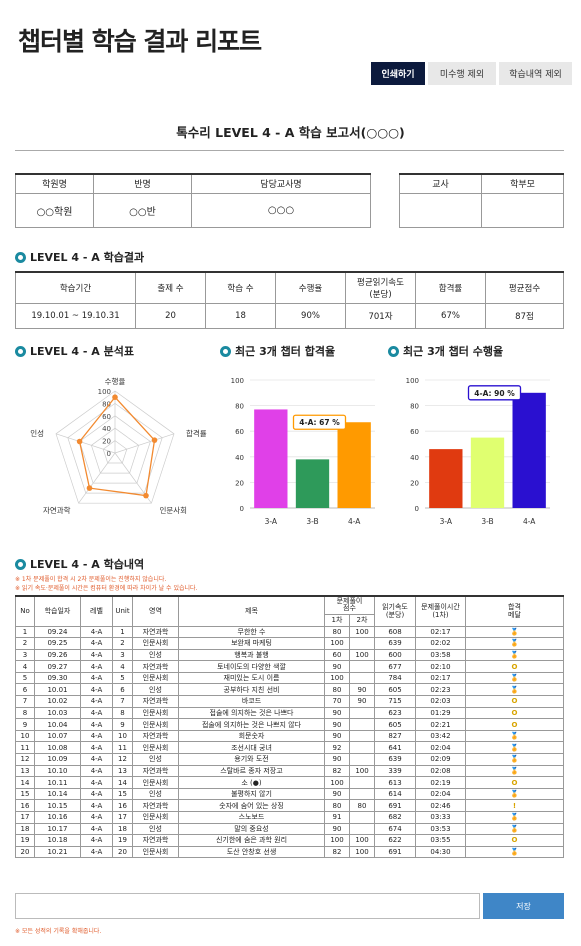 Image resolution: width=581 pixels, height=946 pixels. I want to click on footer-note: ※ 모든 성적의 기록을 확해줍니다., so click(58, 931).